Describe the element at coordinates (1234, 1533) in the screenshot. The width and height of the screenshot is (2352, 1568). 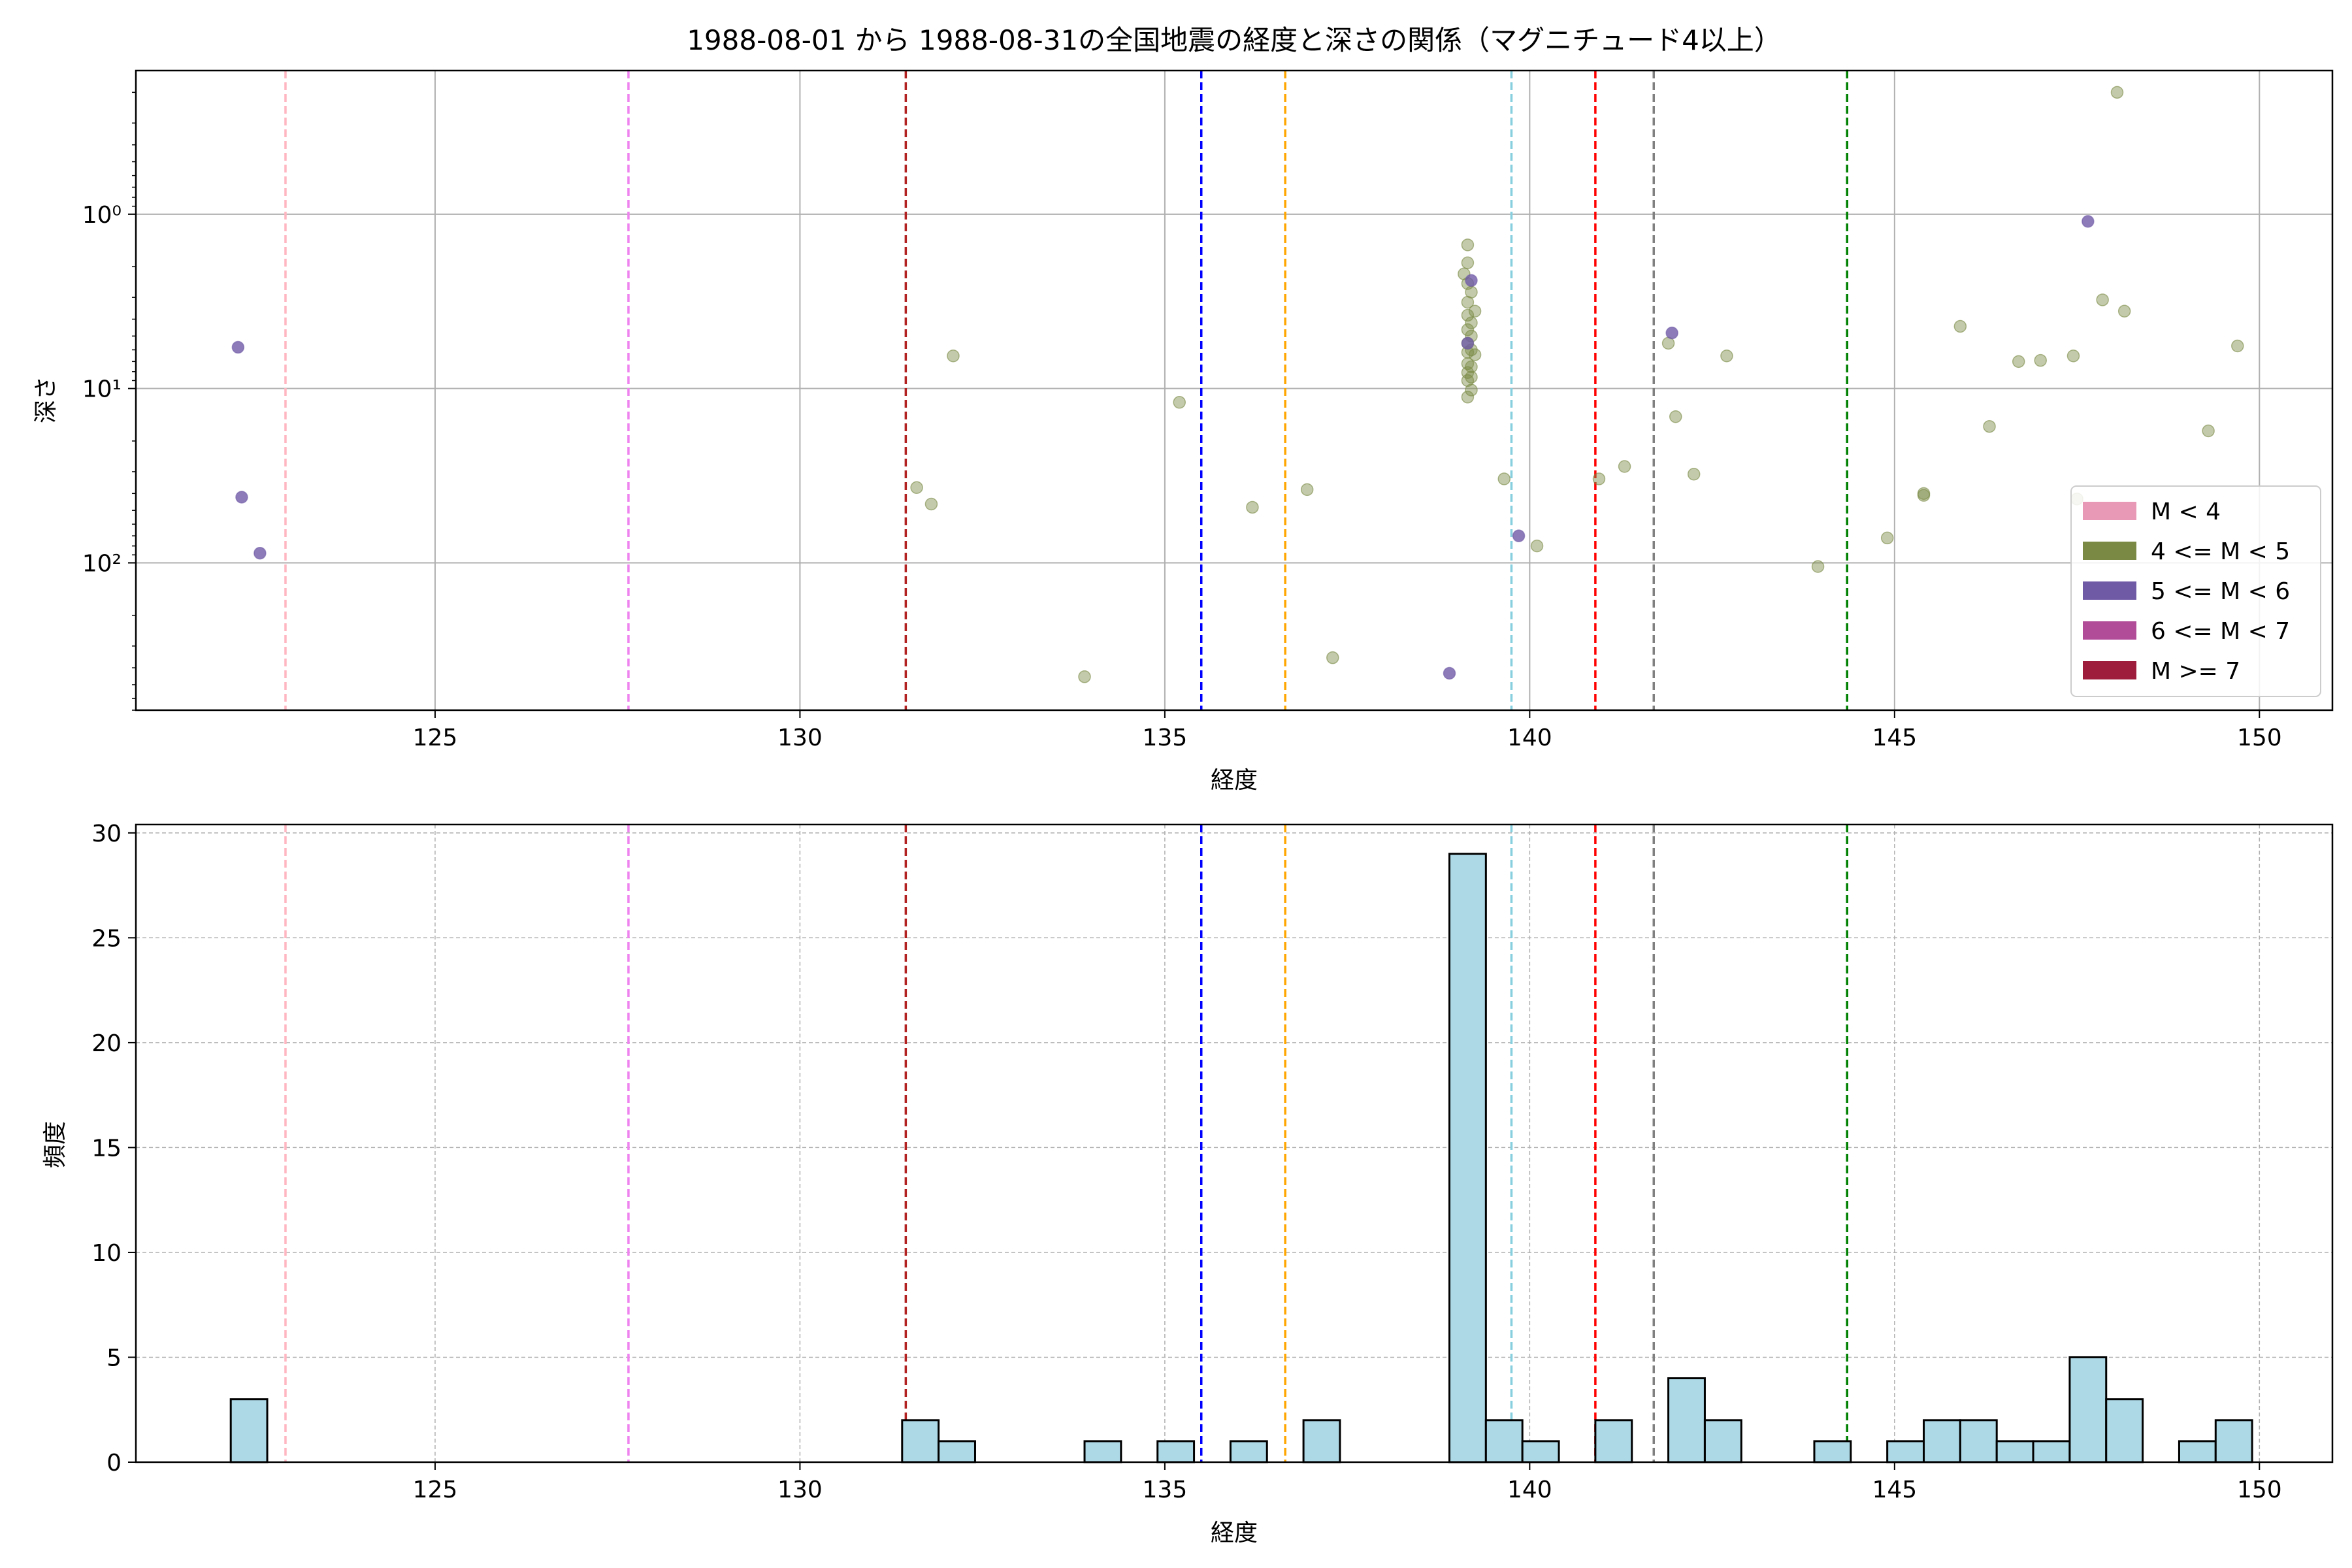
I see `histogram-x-axis-label: 経度` at that location.